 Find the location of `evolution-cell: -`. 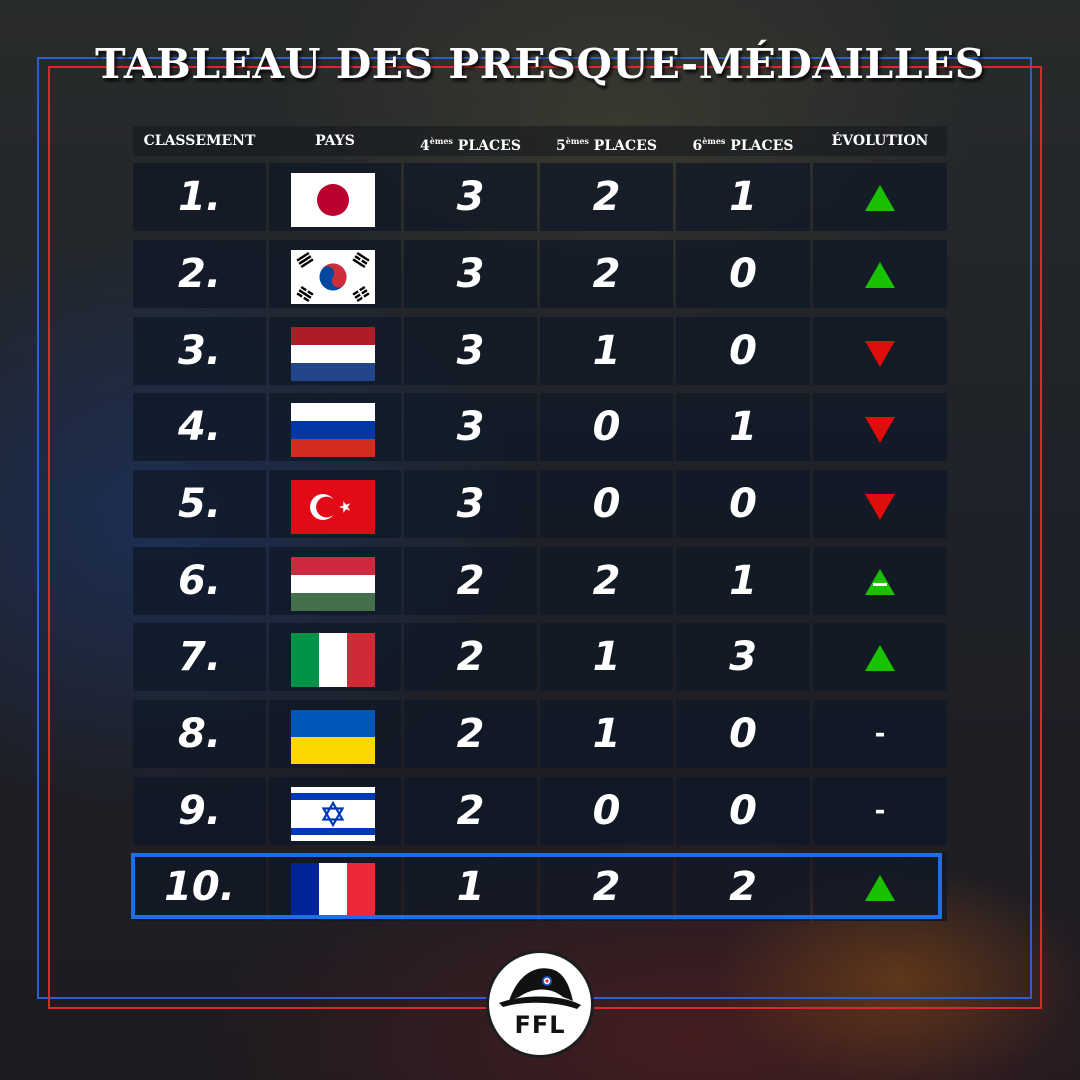

evolution-cell: - is located at coordinates (880, 811).